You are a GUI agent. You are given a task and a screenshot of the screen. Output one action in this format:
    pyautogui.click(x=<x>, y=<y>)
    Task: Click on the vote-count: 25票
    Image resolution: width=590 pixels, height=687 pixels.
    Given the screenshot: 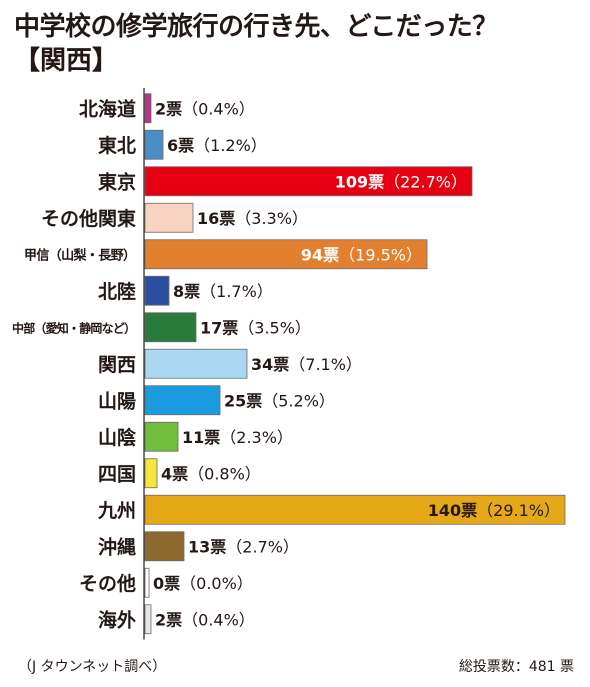 What is the action you would take?
    pyautogui.click(x=243, y=400)
    